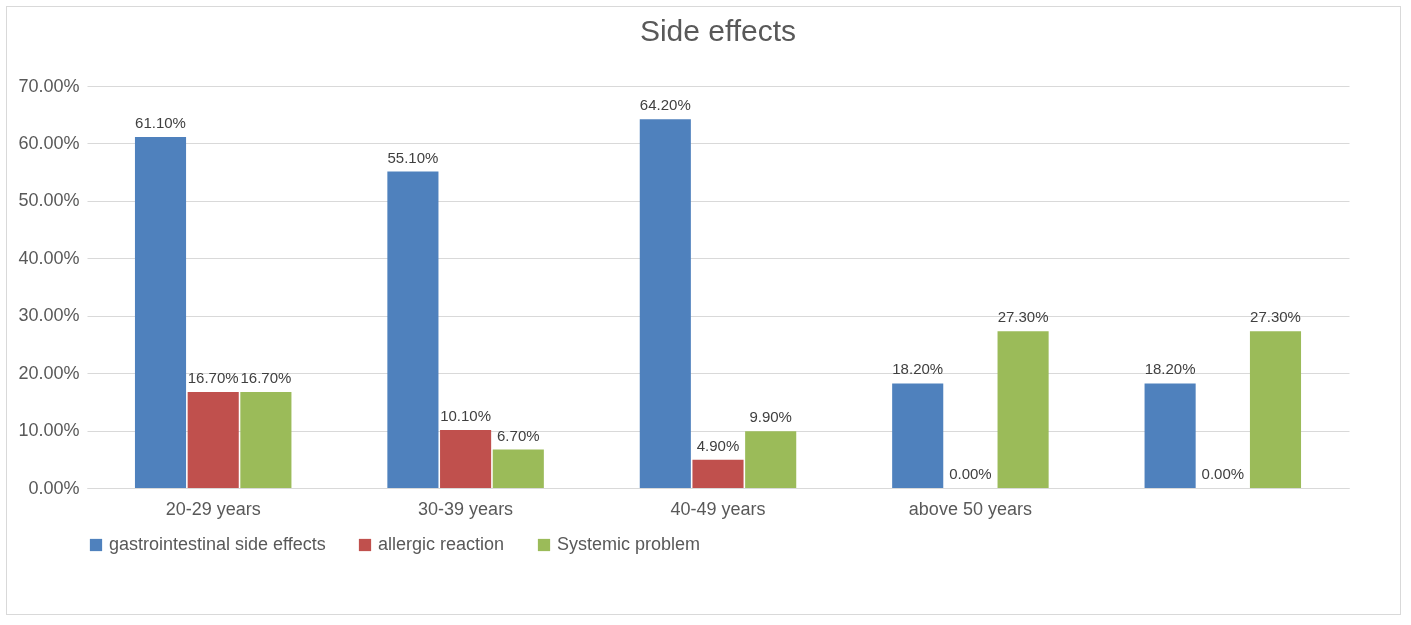  Describe the element at coordinates (441, 544) in the screenshot. I see `legend-label: allergic reaction` at that location.